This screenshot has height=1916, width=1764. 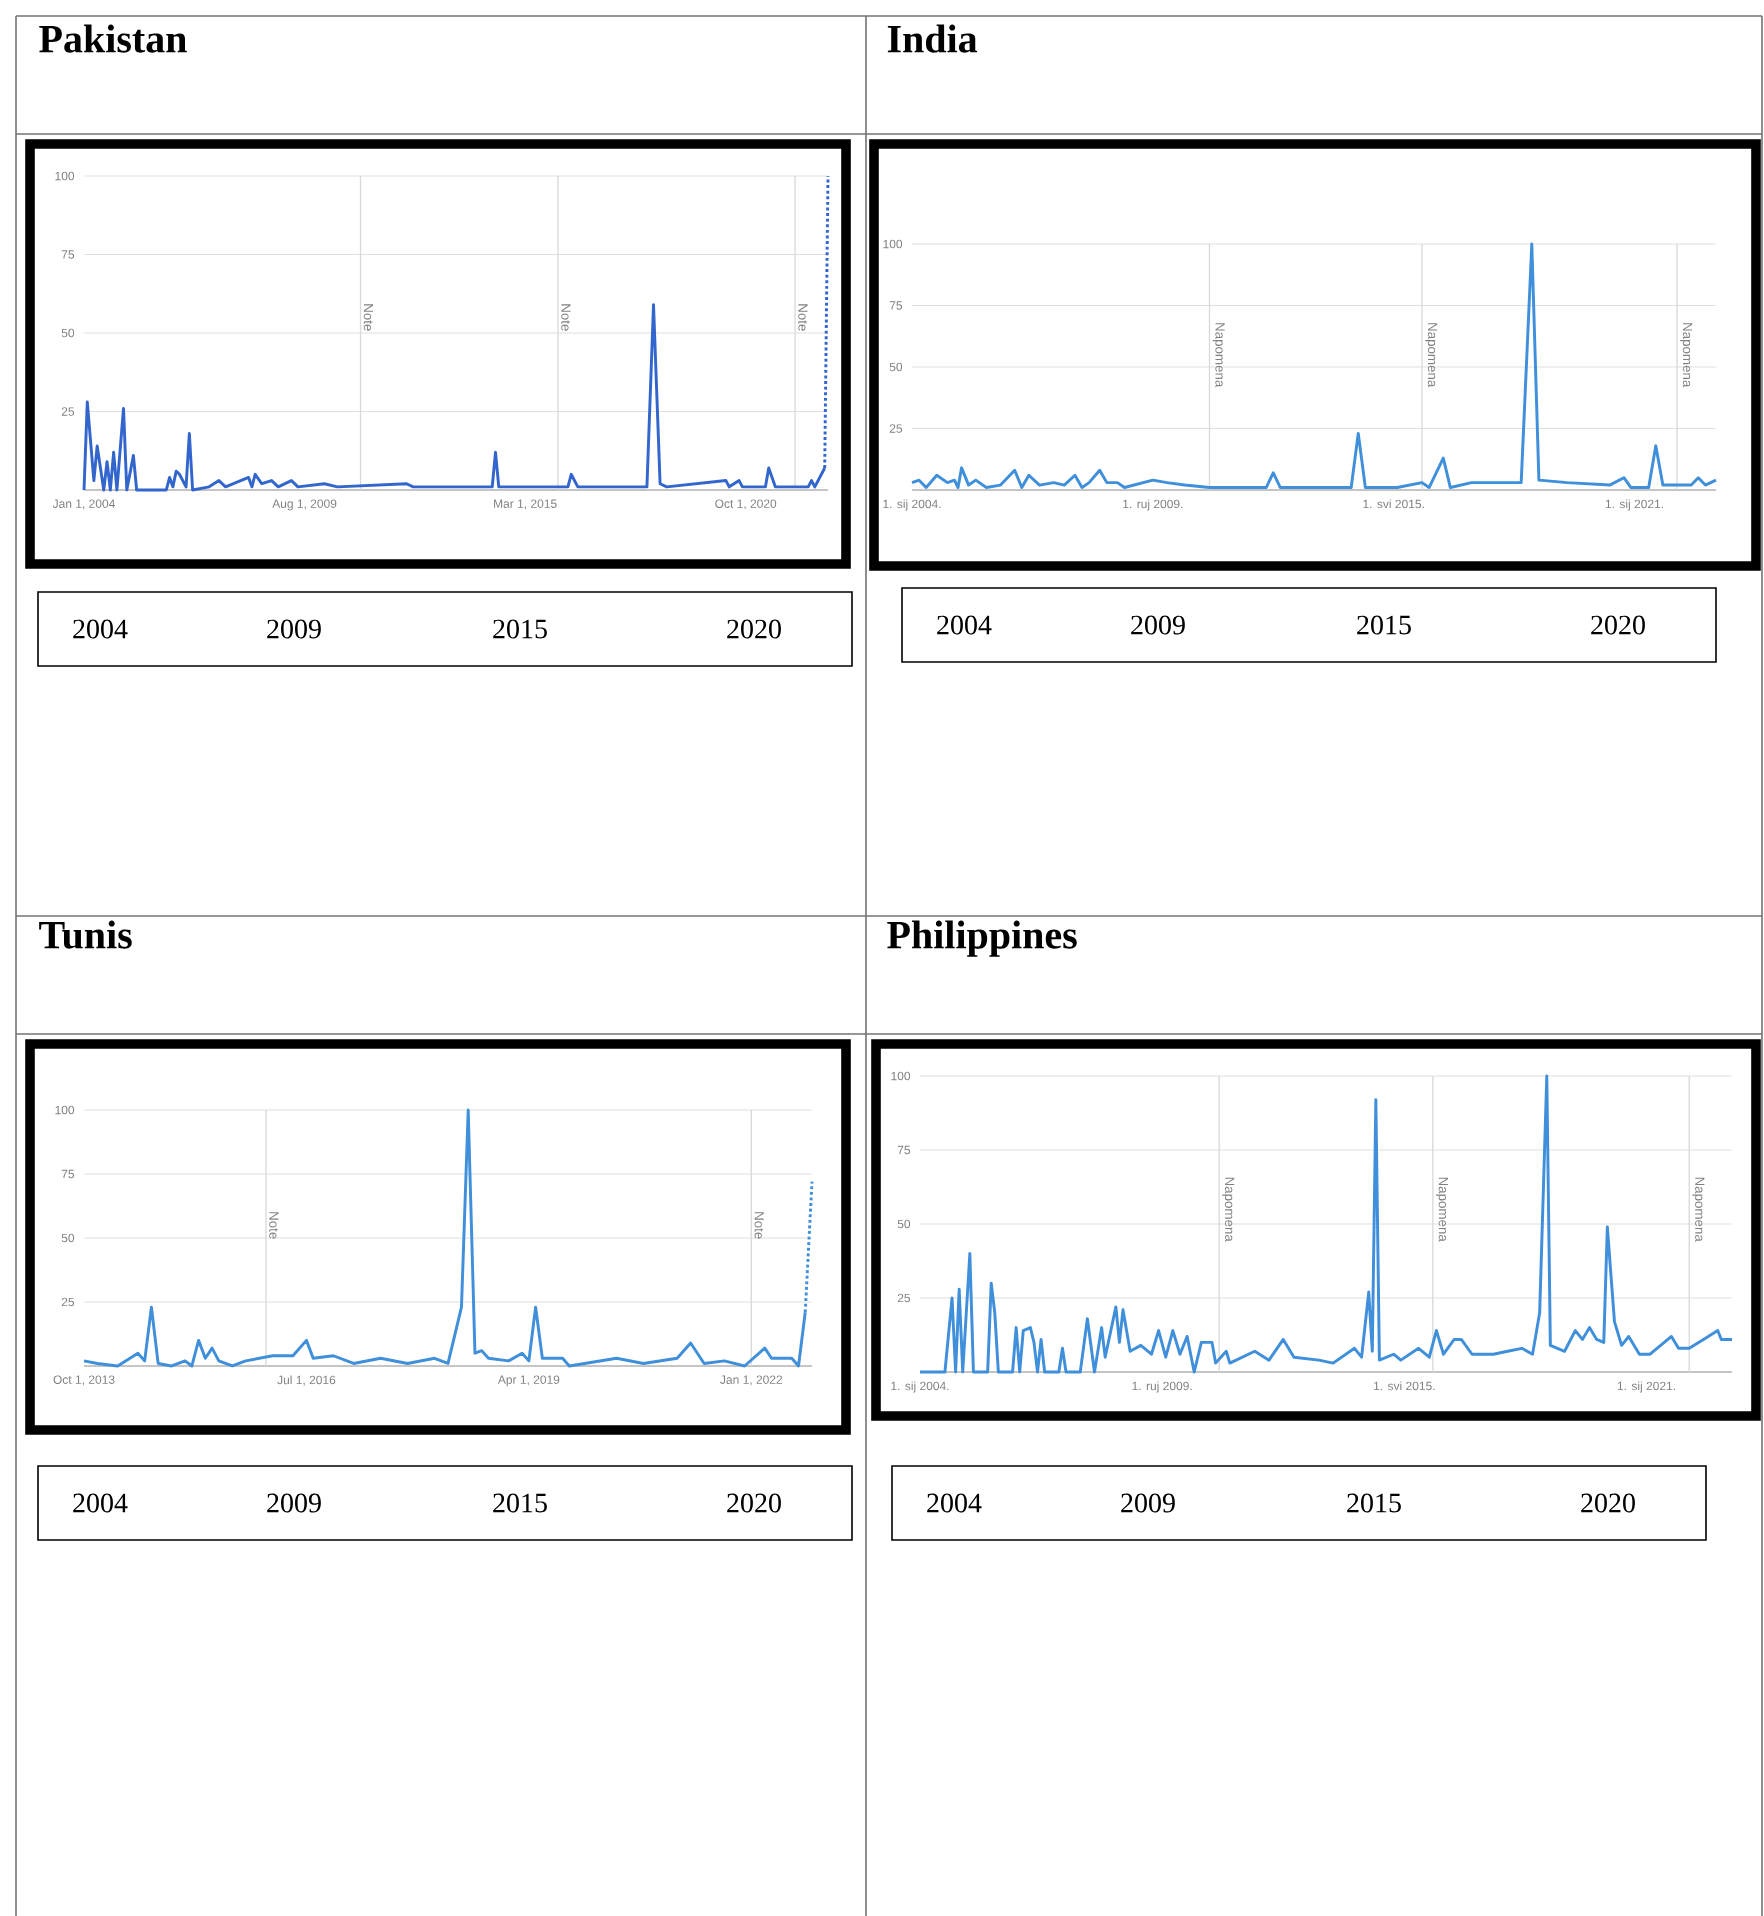 What do you see at coordinates (113, 38) in the screenshot?
I see `chart-title: Pakistan` at bounding box center [113, 38].